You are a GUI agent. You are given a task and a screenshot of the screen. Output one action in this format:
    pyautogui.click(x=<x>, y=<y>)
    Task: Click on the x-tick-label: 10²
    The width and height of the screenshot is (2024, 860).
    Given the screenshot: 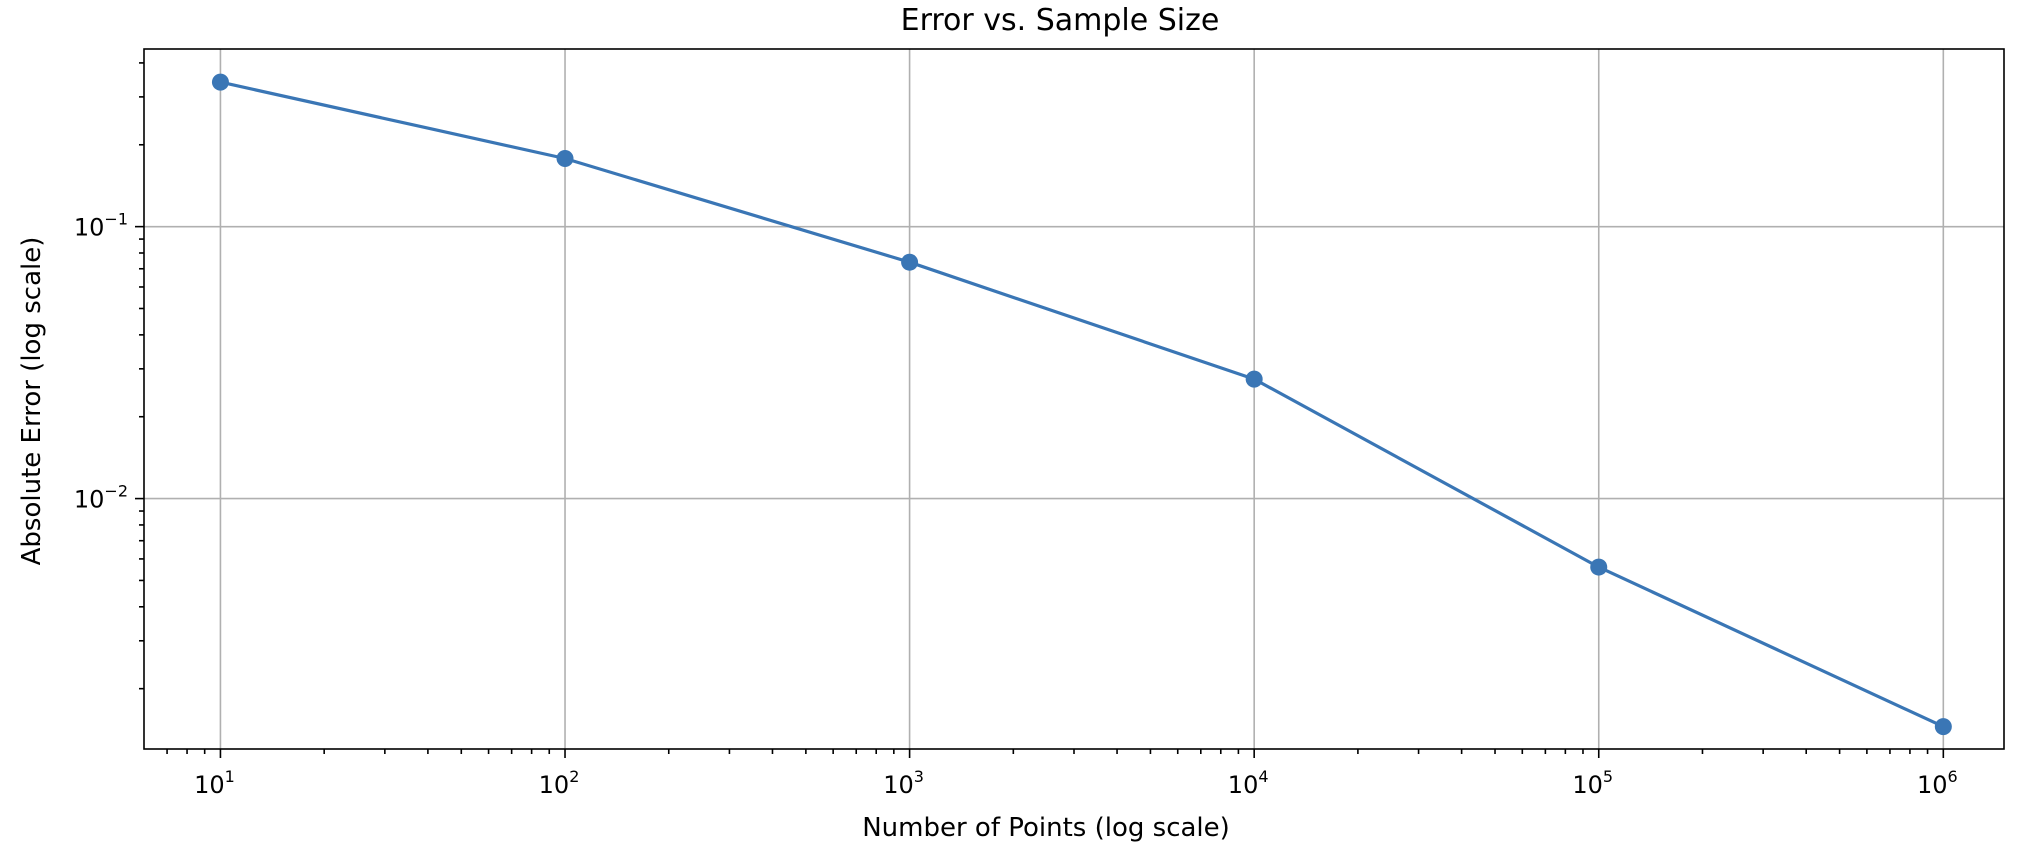 What is the action you would take?
    pyautogui.click(x=559, y=783)
    